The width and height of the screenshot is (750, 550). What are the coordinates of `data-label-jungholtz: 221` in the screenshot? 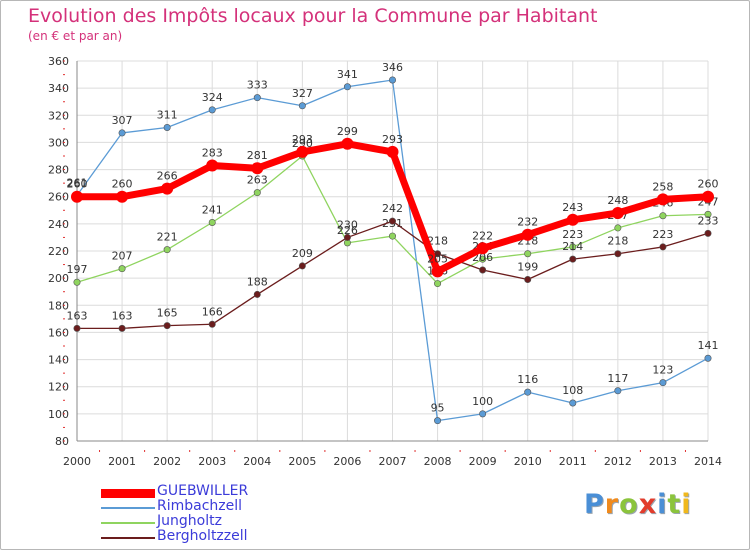 It's located at (167, 237).